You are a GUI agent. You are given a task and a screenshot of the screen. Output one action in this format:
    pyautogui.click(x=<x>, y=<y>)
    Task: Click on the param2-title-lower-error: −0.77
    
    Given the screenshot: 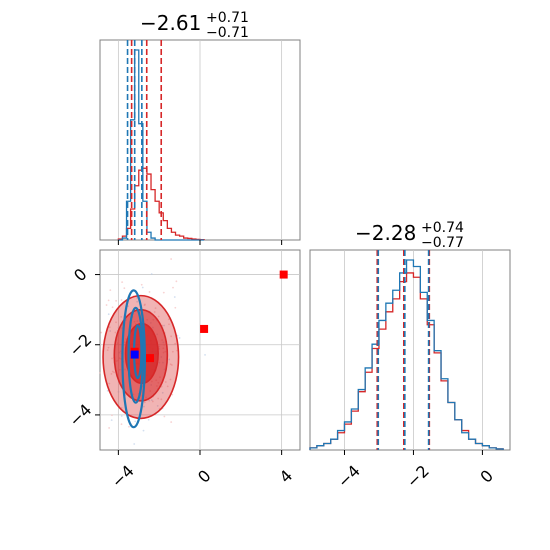 What is the action you would take?
    pyautogui.click(x=442, y=243)
    